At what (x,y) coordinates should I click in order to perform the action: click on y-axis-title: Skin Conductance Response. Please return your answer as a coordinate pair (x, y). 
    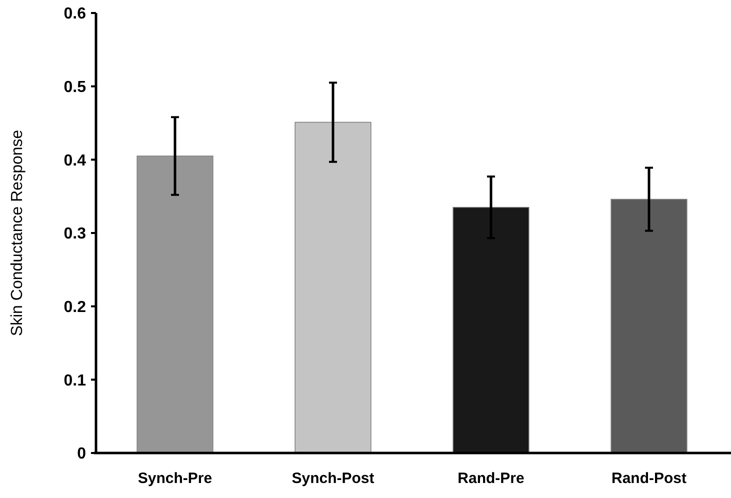
    Looking at the image, I should click on (17, 233).